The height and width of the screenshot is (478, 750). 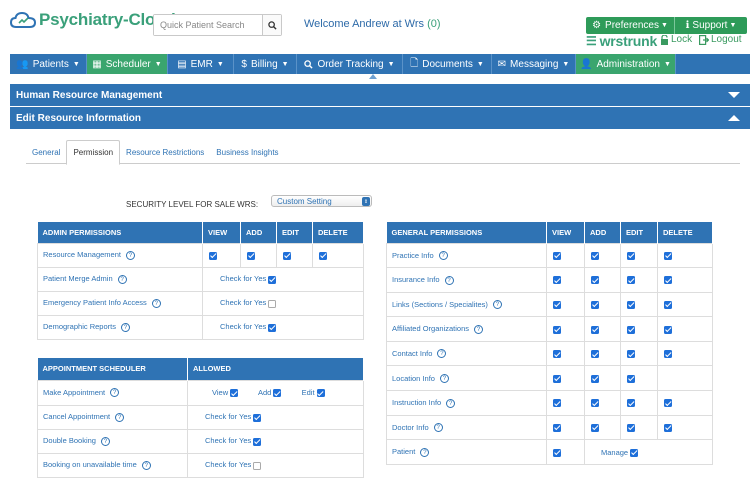 What do you see at coordinates (201, 64) in the screenshot?
I see `nav-emr: ▤ EMR ▼` at bounding box center [201, 64].